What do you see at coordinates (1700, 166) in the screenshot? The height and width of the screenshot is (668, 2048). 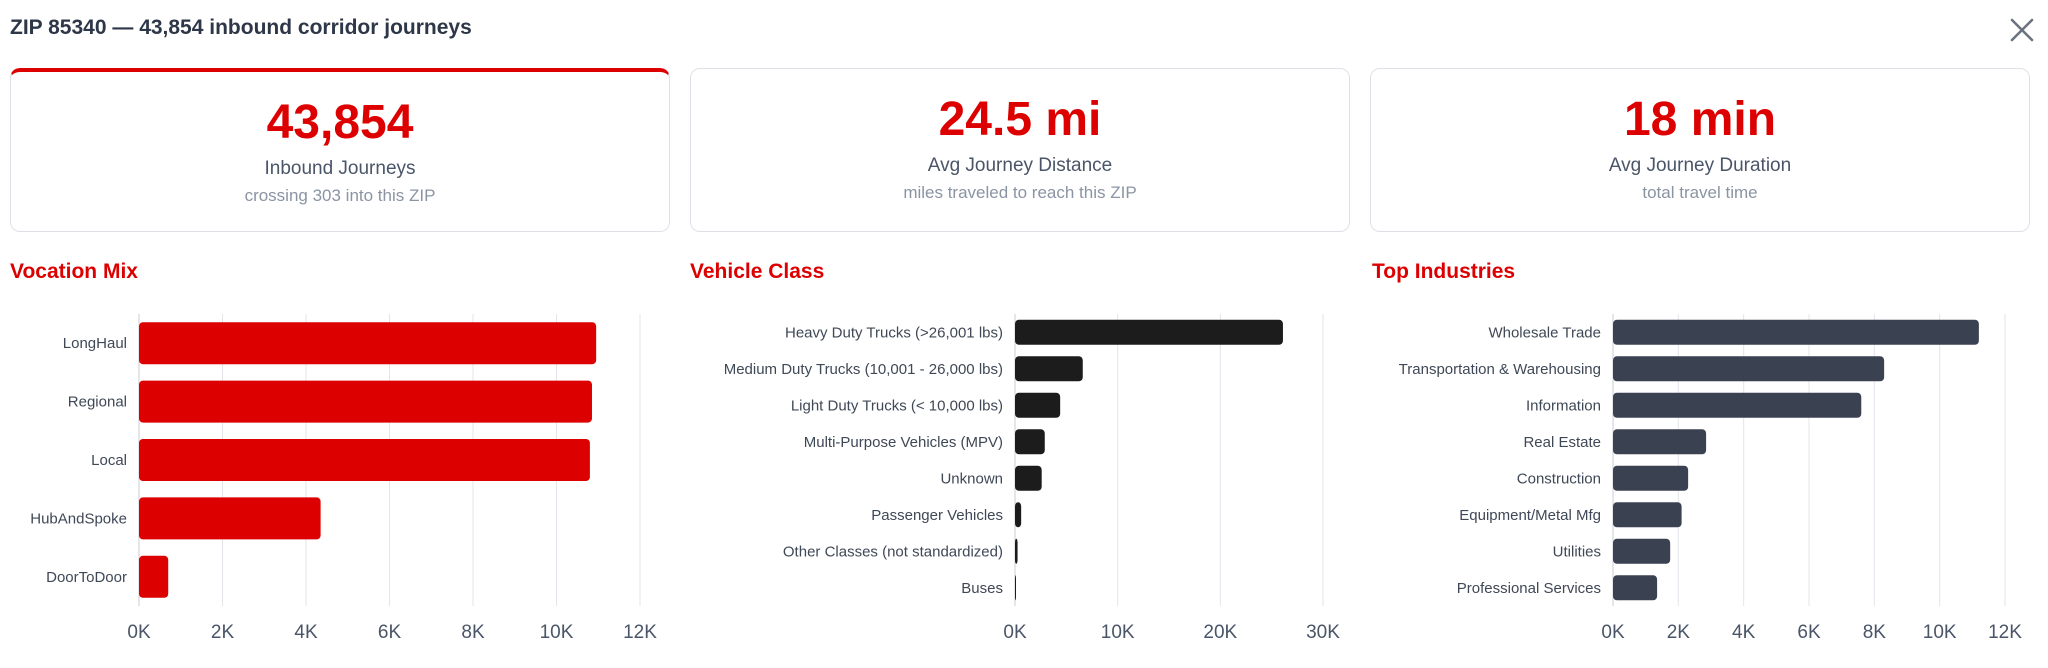 I see `kpi-label: Avg Journey Duration` at bounding box center [1700, 166].